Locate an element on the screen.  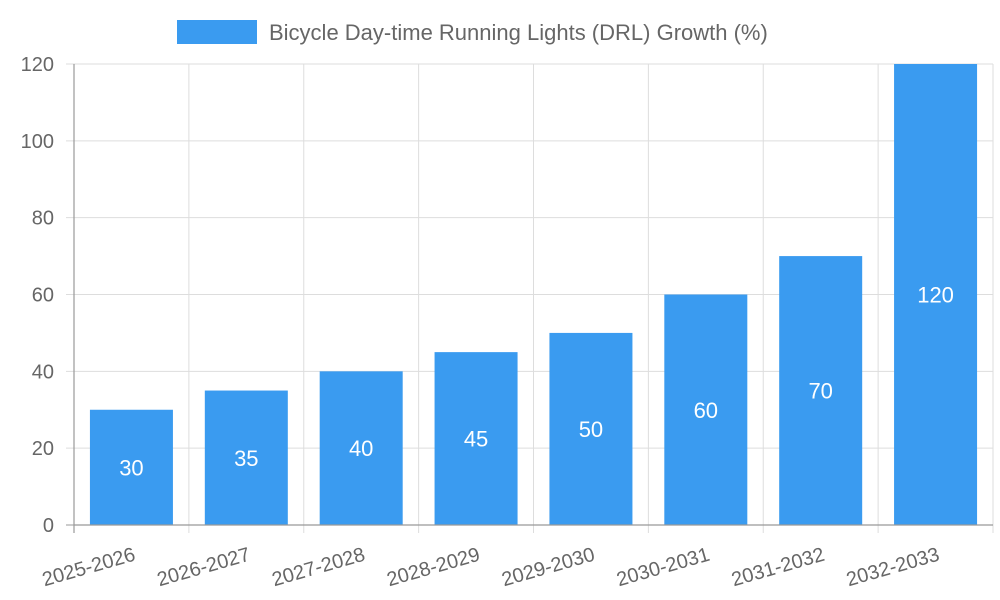
y-tick-label: 0 is located at coordinates (48, 526).